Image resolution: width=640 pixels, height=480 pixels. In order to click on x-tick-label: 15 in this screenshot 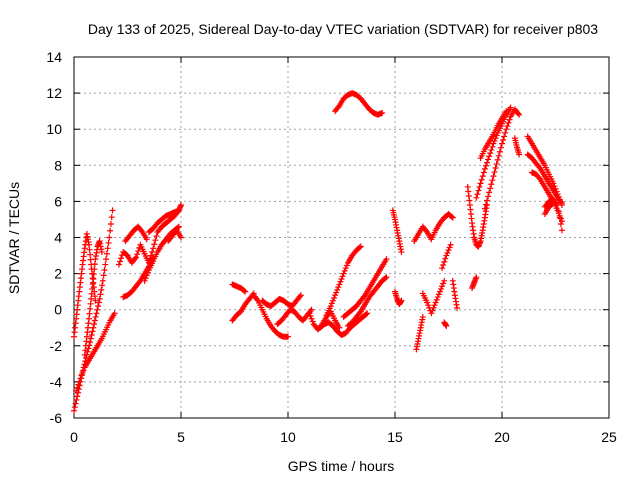, I will do `click(395, 437)`.